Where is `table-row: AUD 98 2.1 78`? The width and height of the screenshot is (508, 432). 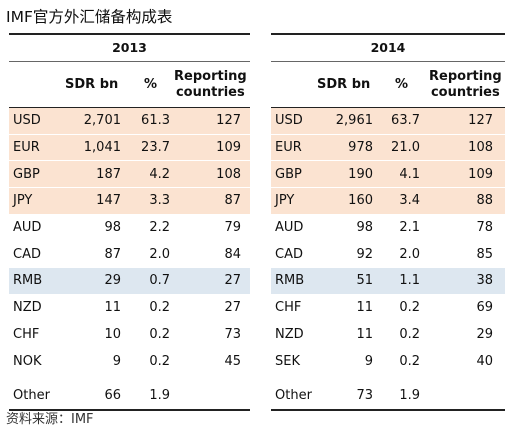 table-row: AUD 98 2.1 78 is located at coordinates (388, 227).